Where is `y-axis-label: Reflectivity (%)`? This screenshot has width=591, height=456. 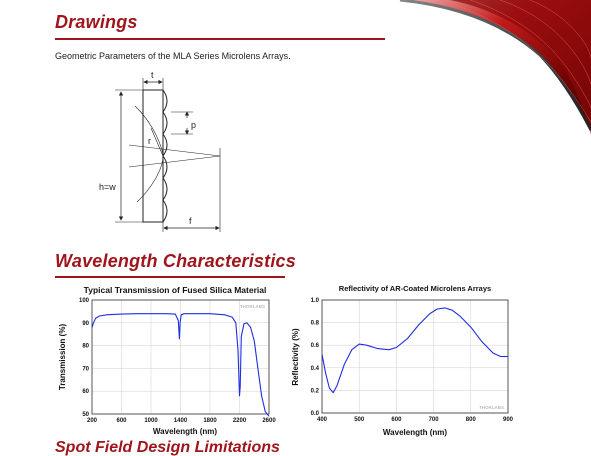
y-axis-label: Reflectivity (%) is located at coordinates (295, 357).